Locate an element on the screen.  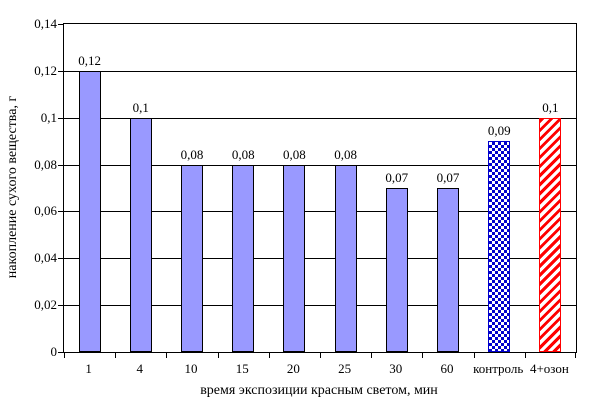
x-axis-tick-label: 20 is located at coordinates (293, 368).